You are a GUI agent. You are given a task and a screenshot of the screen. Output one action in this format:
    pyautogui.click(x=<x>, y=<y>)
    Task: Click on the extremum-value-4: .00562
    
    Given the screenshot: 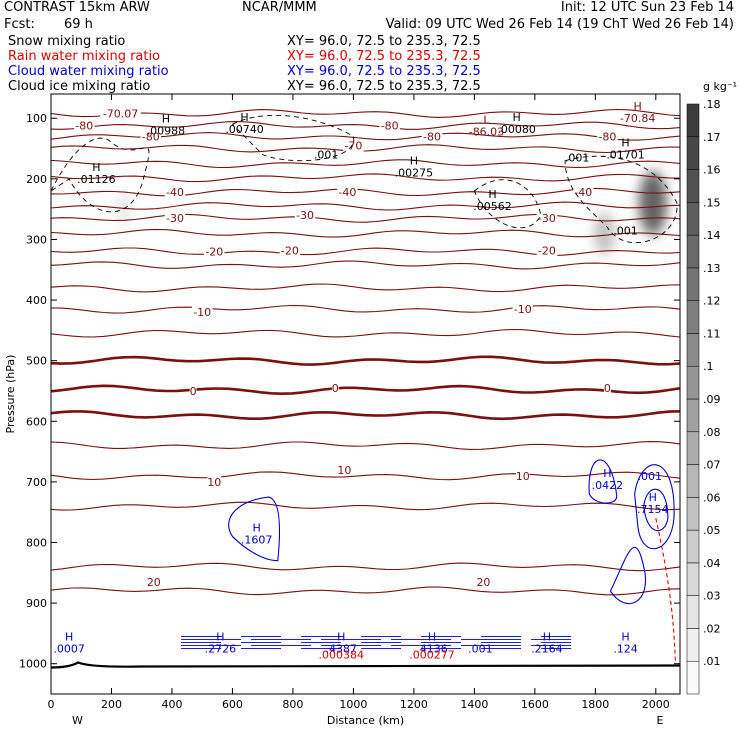 What is the action you would take?
    pyautogui.click(x=492, y=206)
    